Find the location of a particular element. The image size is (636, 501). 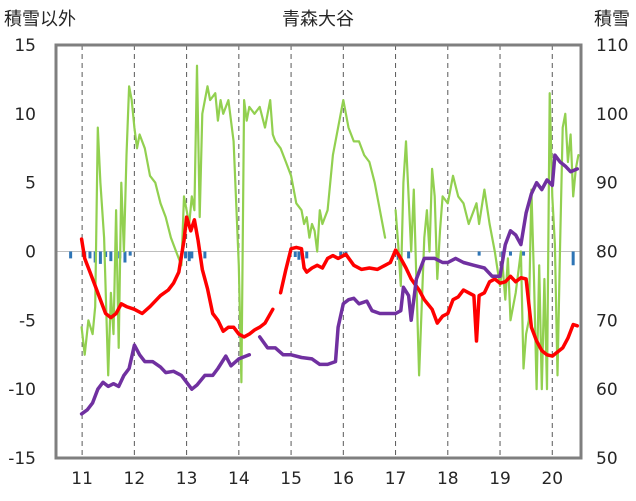

x-tick-label-17: 17 is located at coordinates (396, 479).